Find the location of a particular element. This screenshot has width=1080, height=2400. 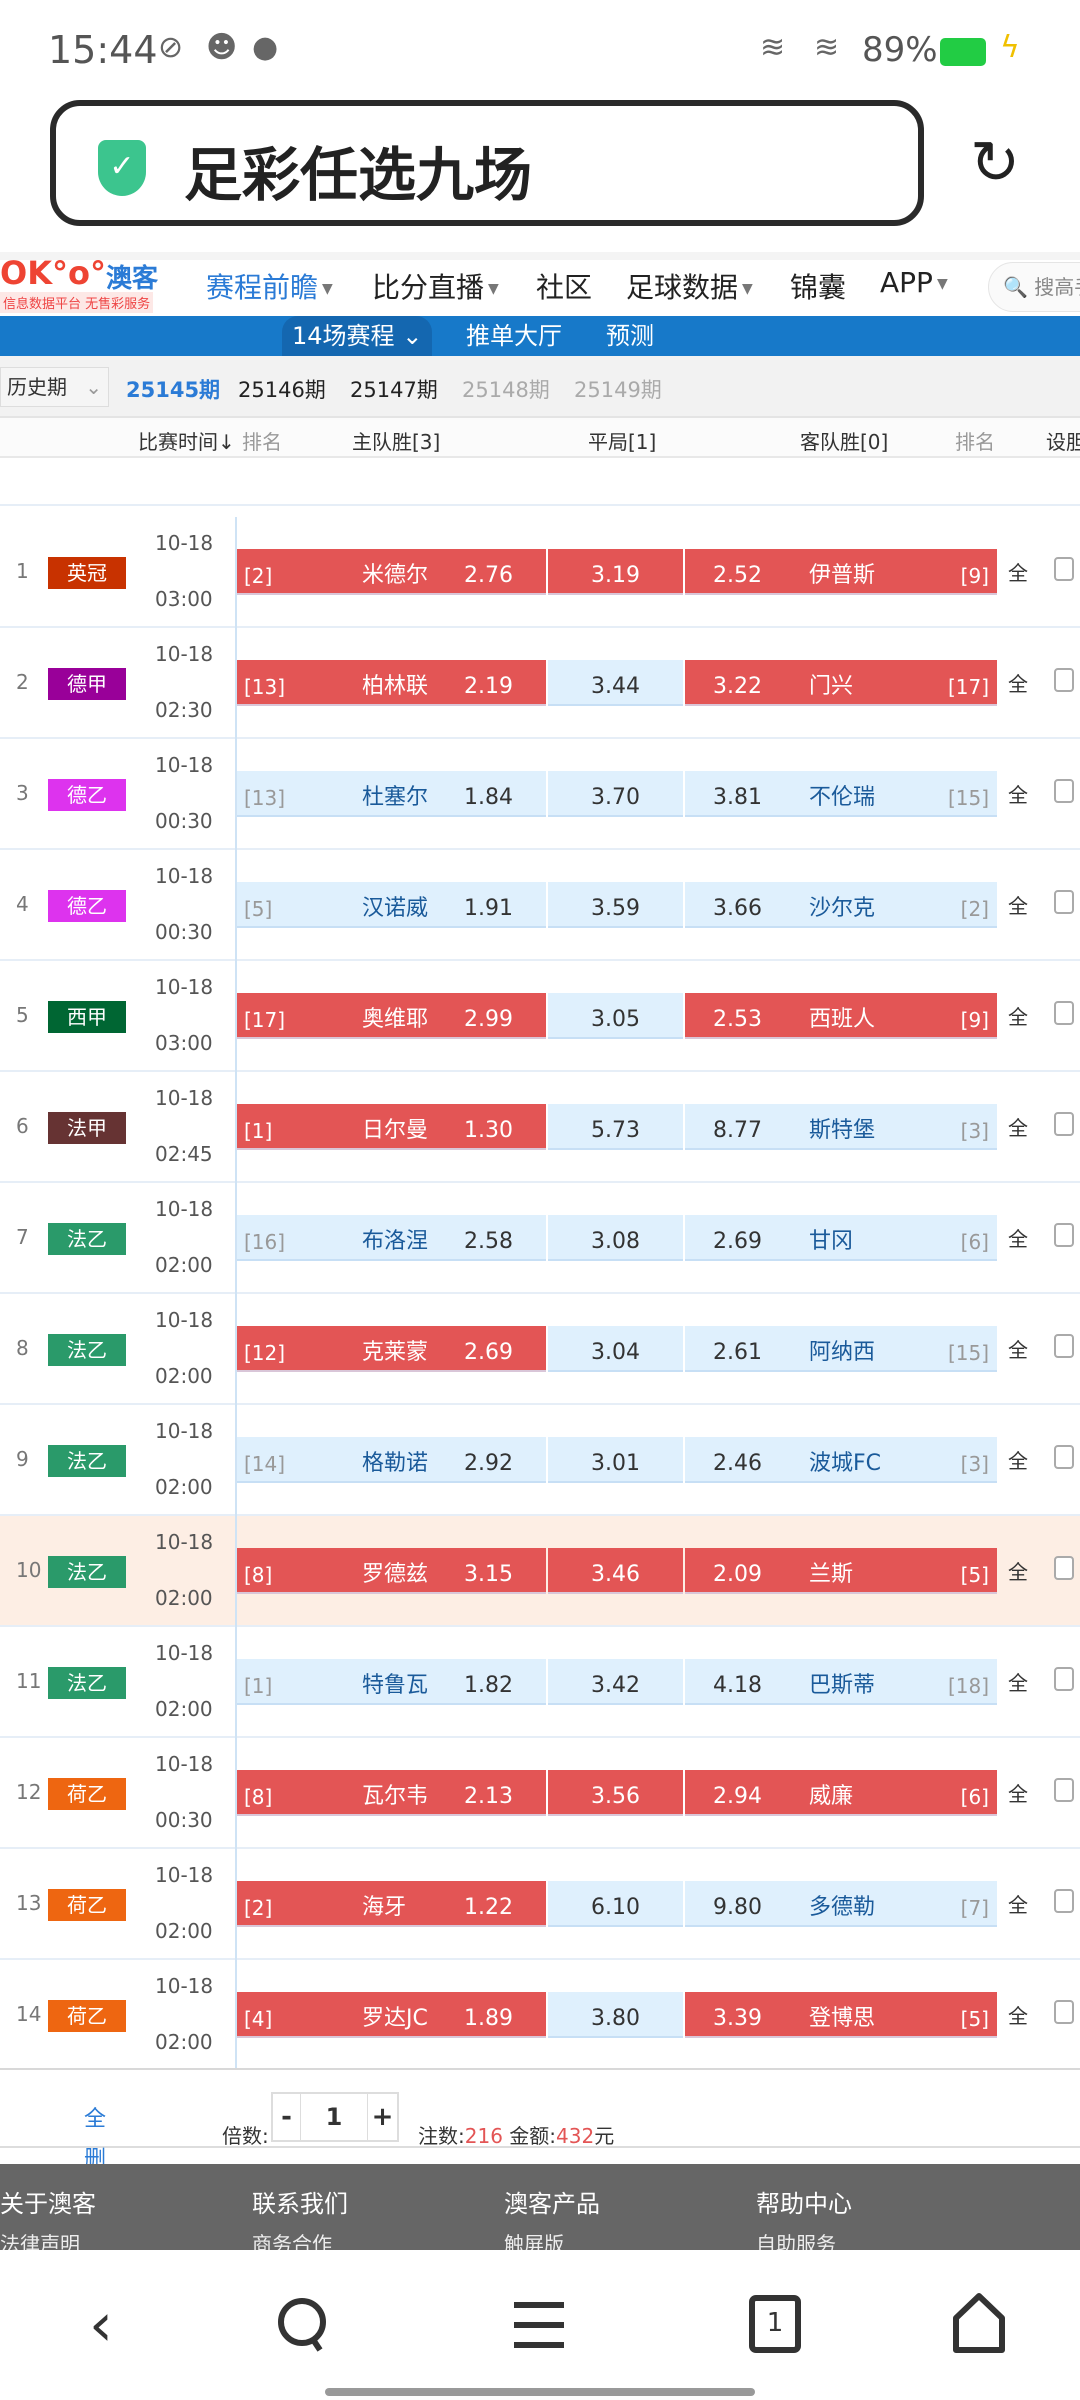

footer-heading: 澳客产品 is located at coordinates (552, 2204).